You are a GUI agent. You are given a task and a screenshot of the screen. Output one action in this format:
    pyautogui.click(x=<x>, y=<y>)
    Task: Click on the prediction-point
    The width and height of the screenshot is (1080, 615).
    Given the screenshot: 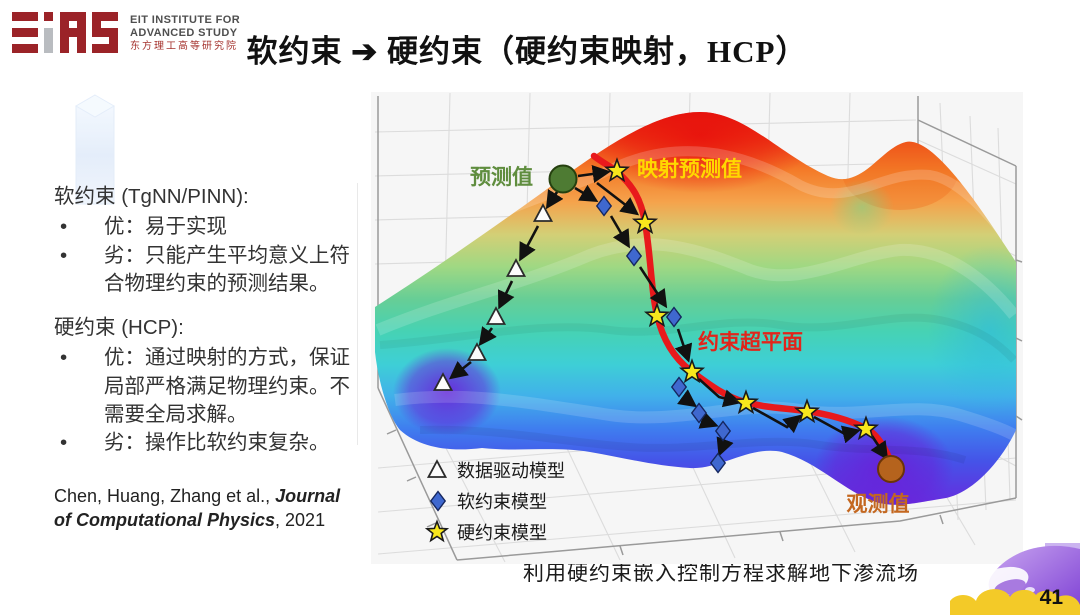 What is the action you would take?
    pyautogui.click(x=563, y=179)
    